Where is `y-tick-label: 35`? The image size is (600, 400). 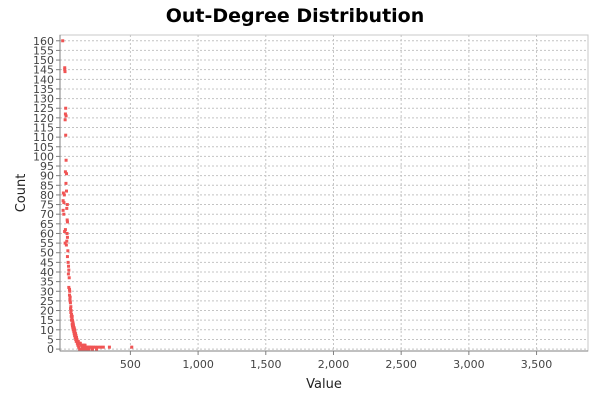
y-tick-label: 35 is located at coordinates (47, 282).